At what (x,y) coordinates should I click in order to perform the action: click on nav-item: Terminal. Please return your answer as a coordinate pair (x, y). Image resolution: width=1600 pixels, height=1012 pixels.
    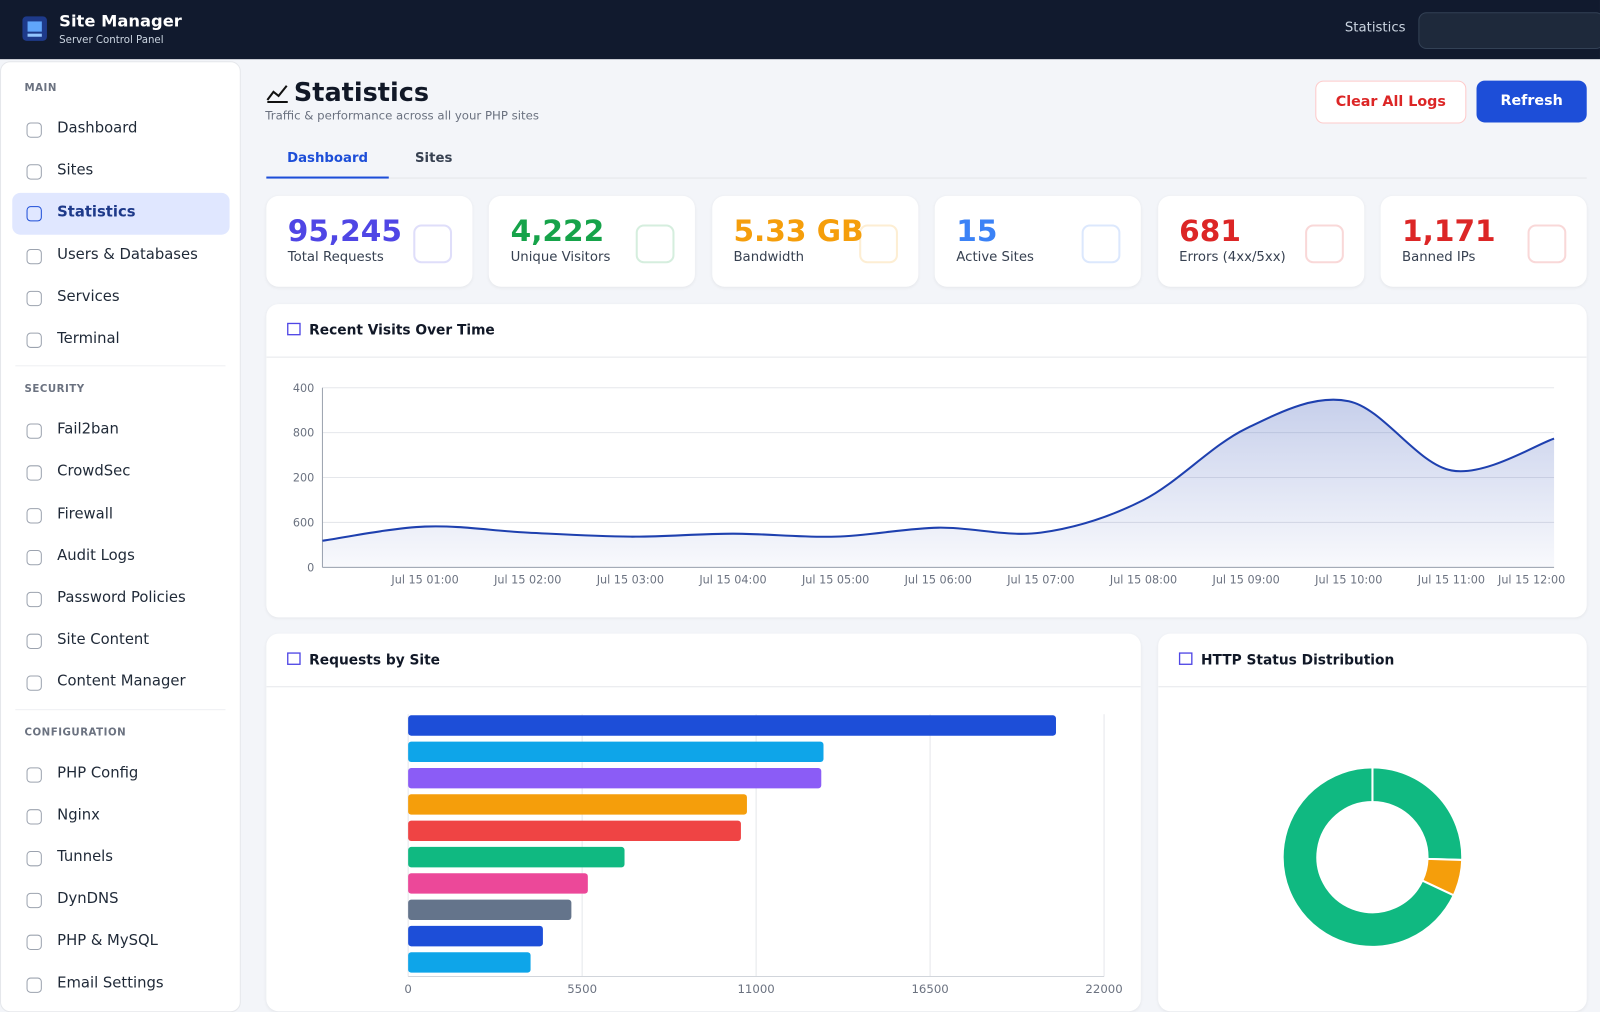
    Looking at the image, I should click on (120, 340).